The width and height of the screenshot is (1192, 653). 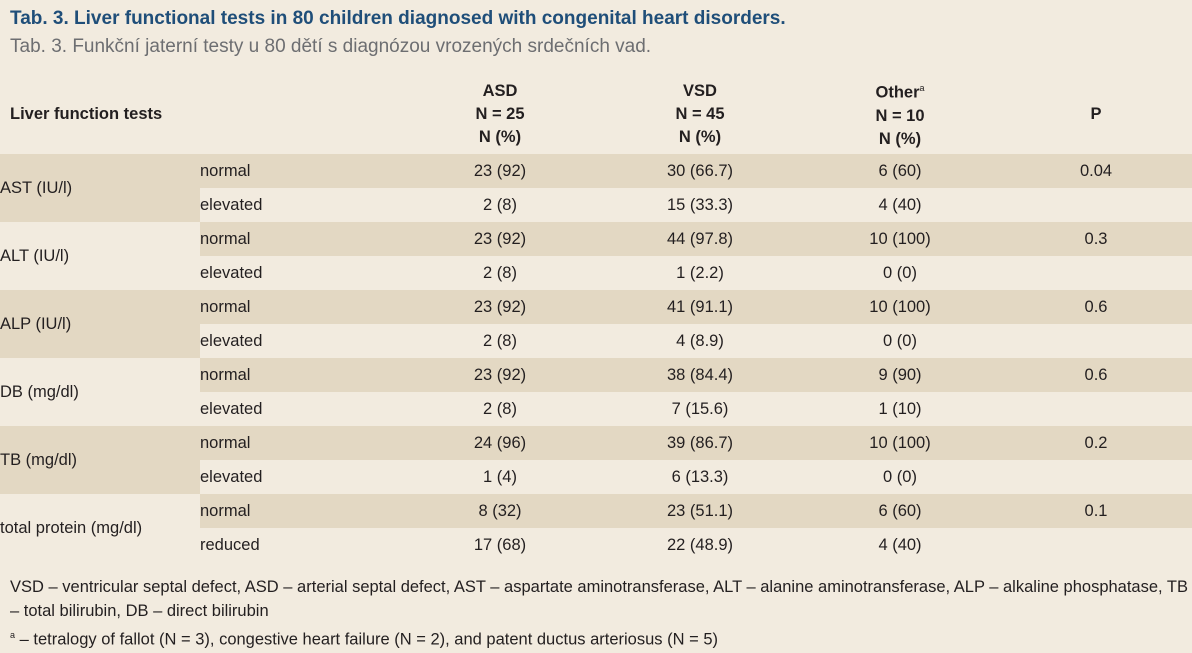 What do you see at coordinates (596, 341) in the screenshot?
I see `table-row: elevated 2 (8) 4 (8.9) 0 (0)` at bounding box center [596, 341].